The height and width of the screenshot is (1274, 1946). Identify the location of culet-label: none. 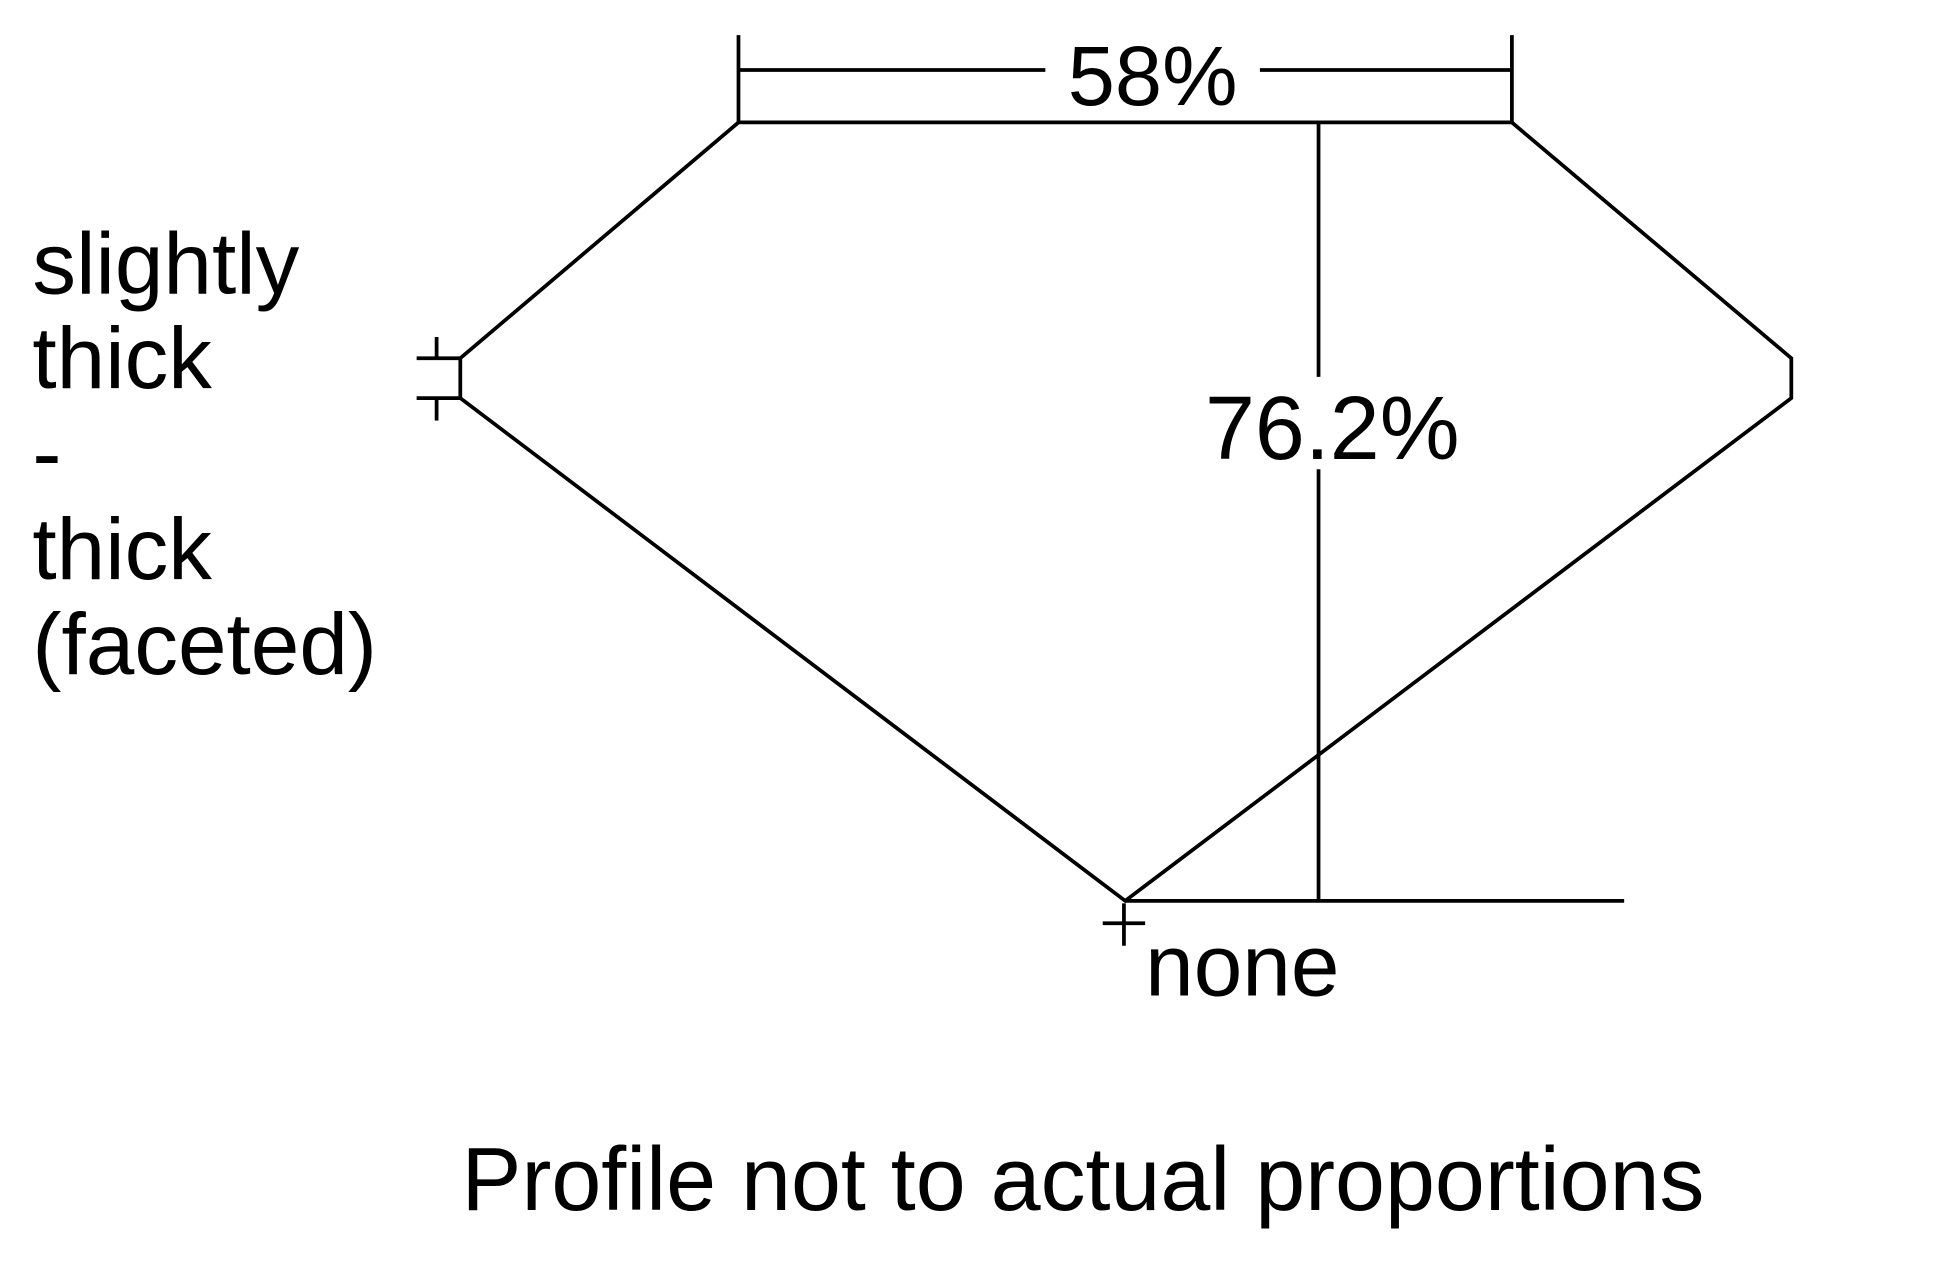
(1242, 966).